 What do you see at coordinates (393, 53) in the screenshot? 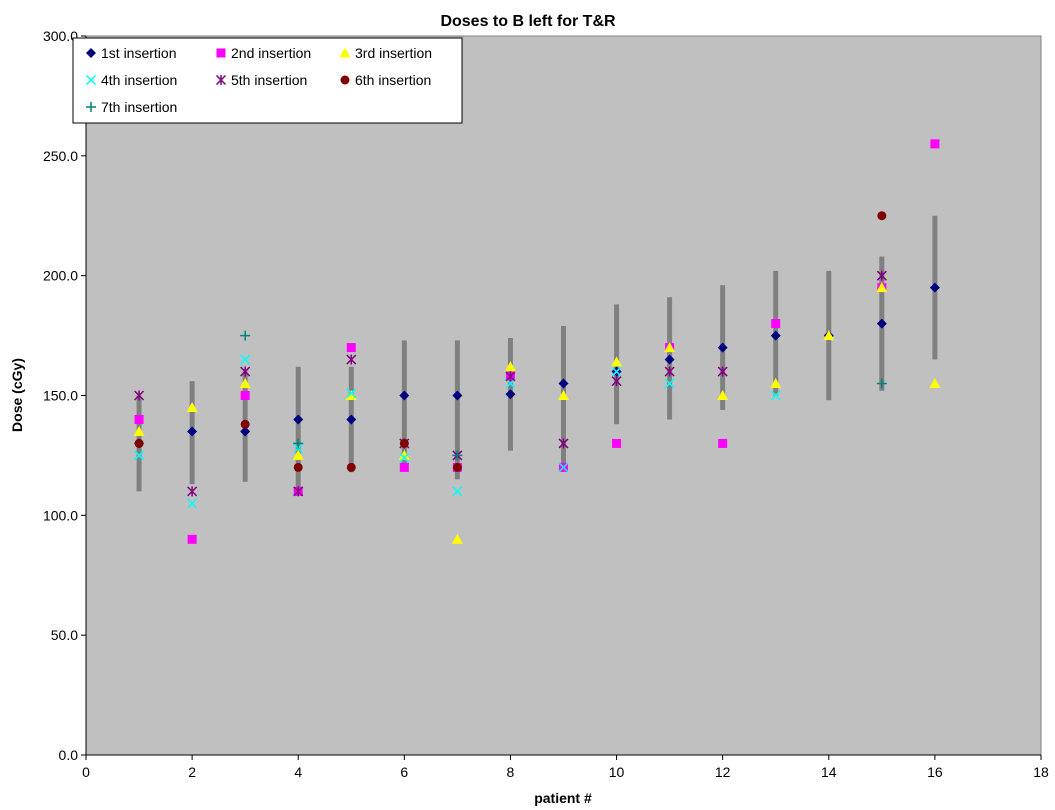
I see `legend-label: 3rd insertion` at bounding box center [393, 53].